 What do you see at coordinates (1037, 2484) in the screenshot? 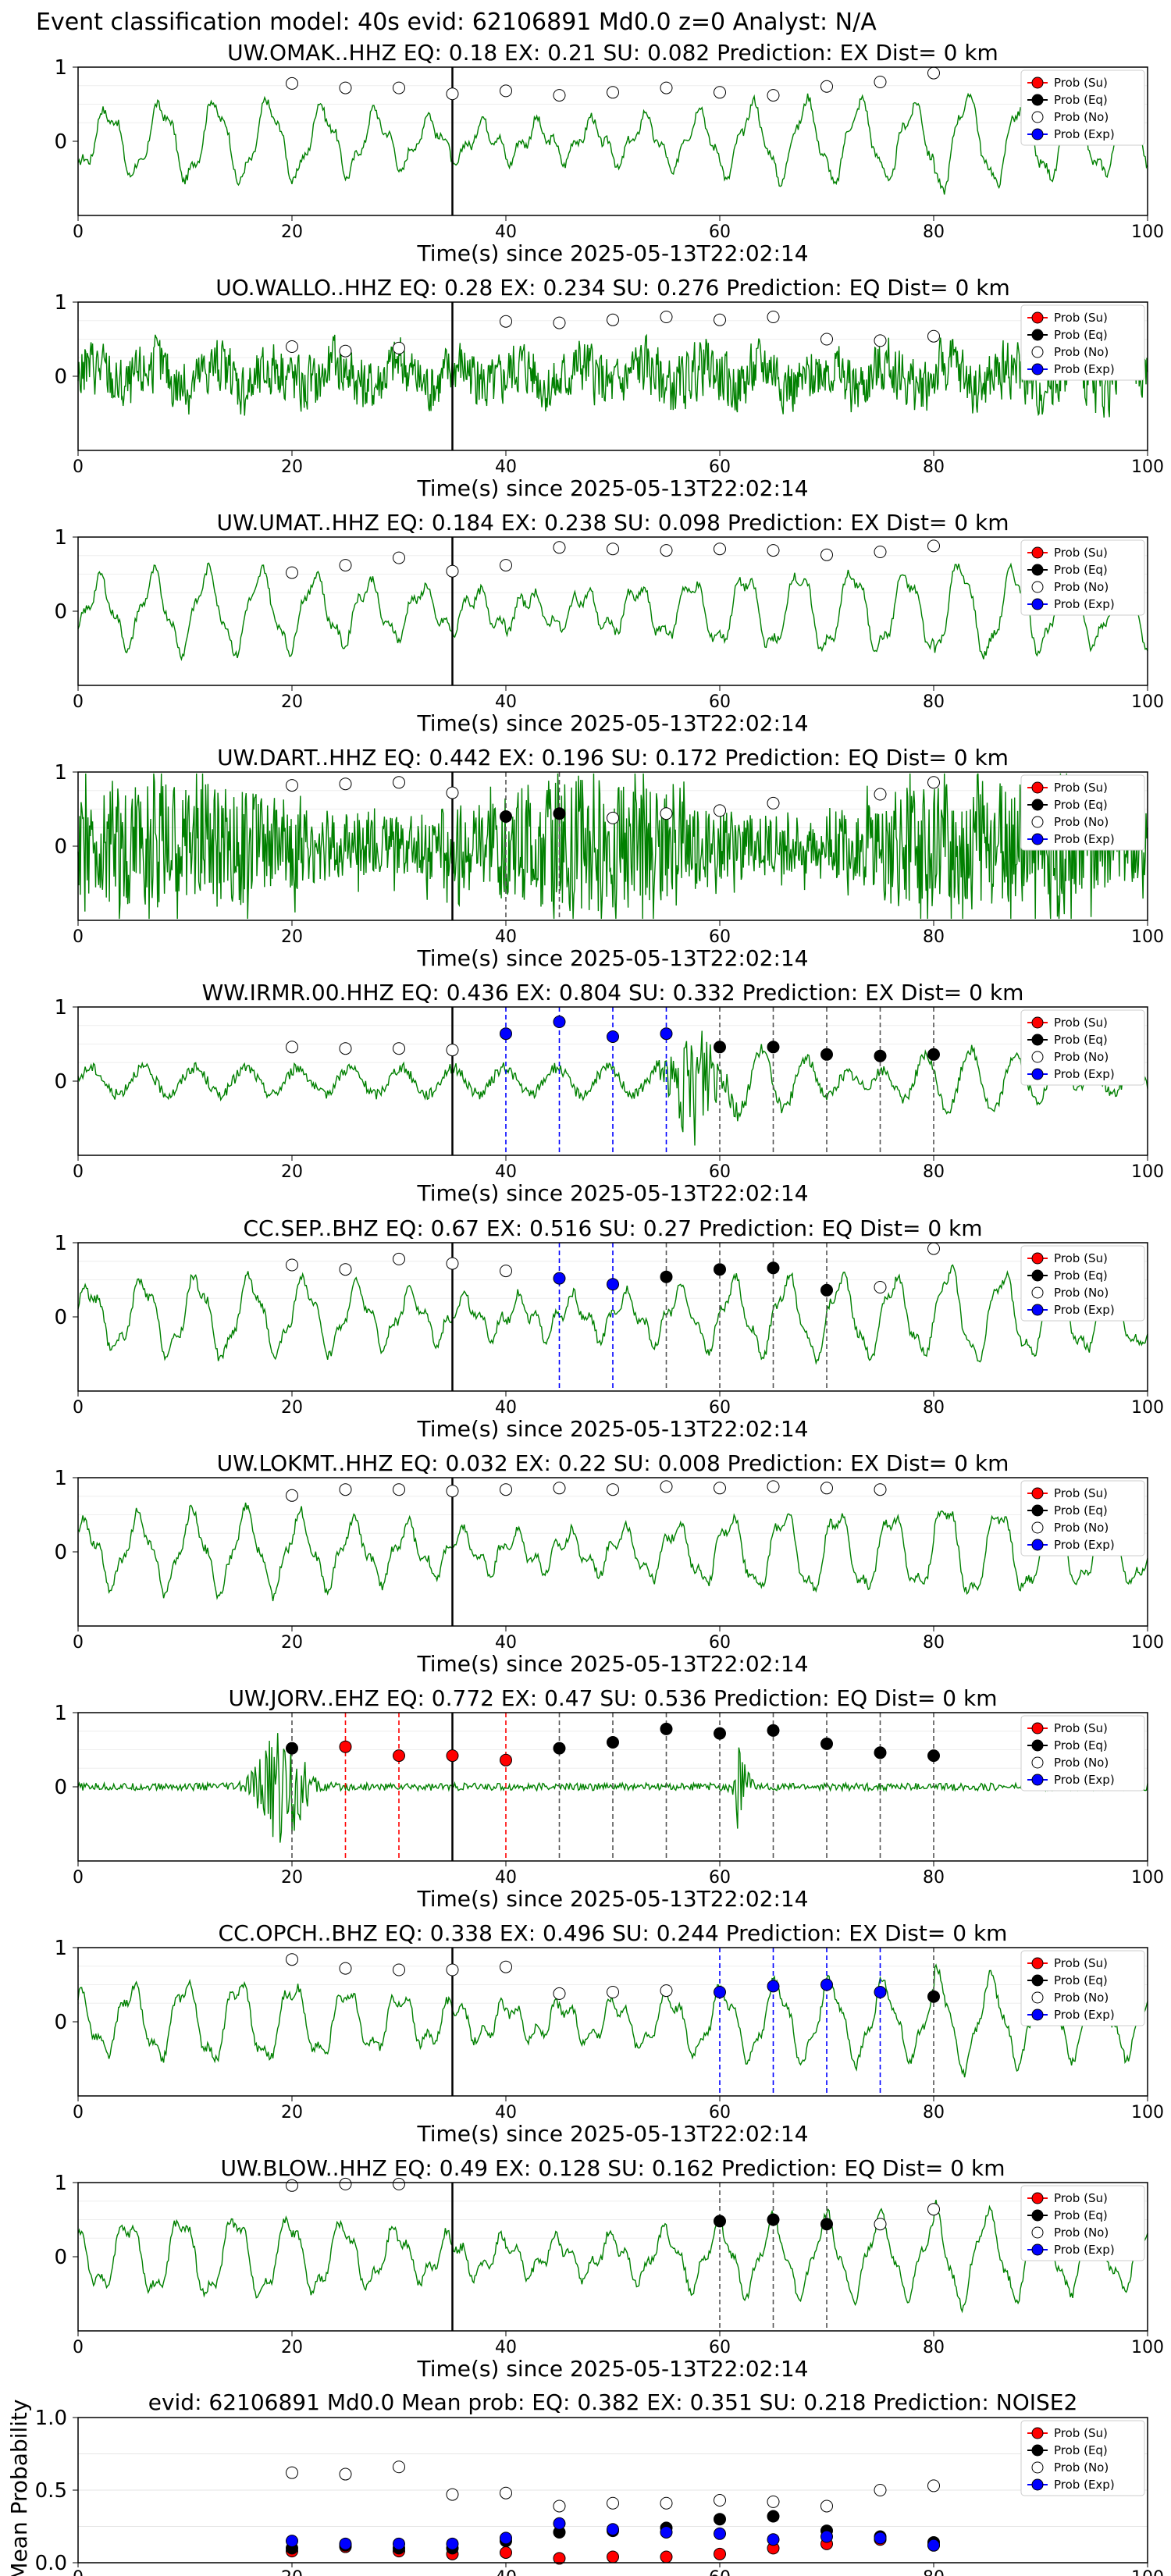
I see `legend-marker-exp` at bounding box center [1037, 2484].